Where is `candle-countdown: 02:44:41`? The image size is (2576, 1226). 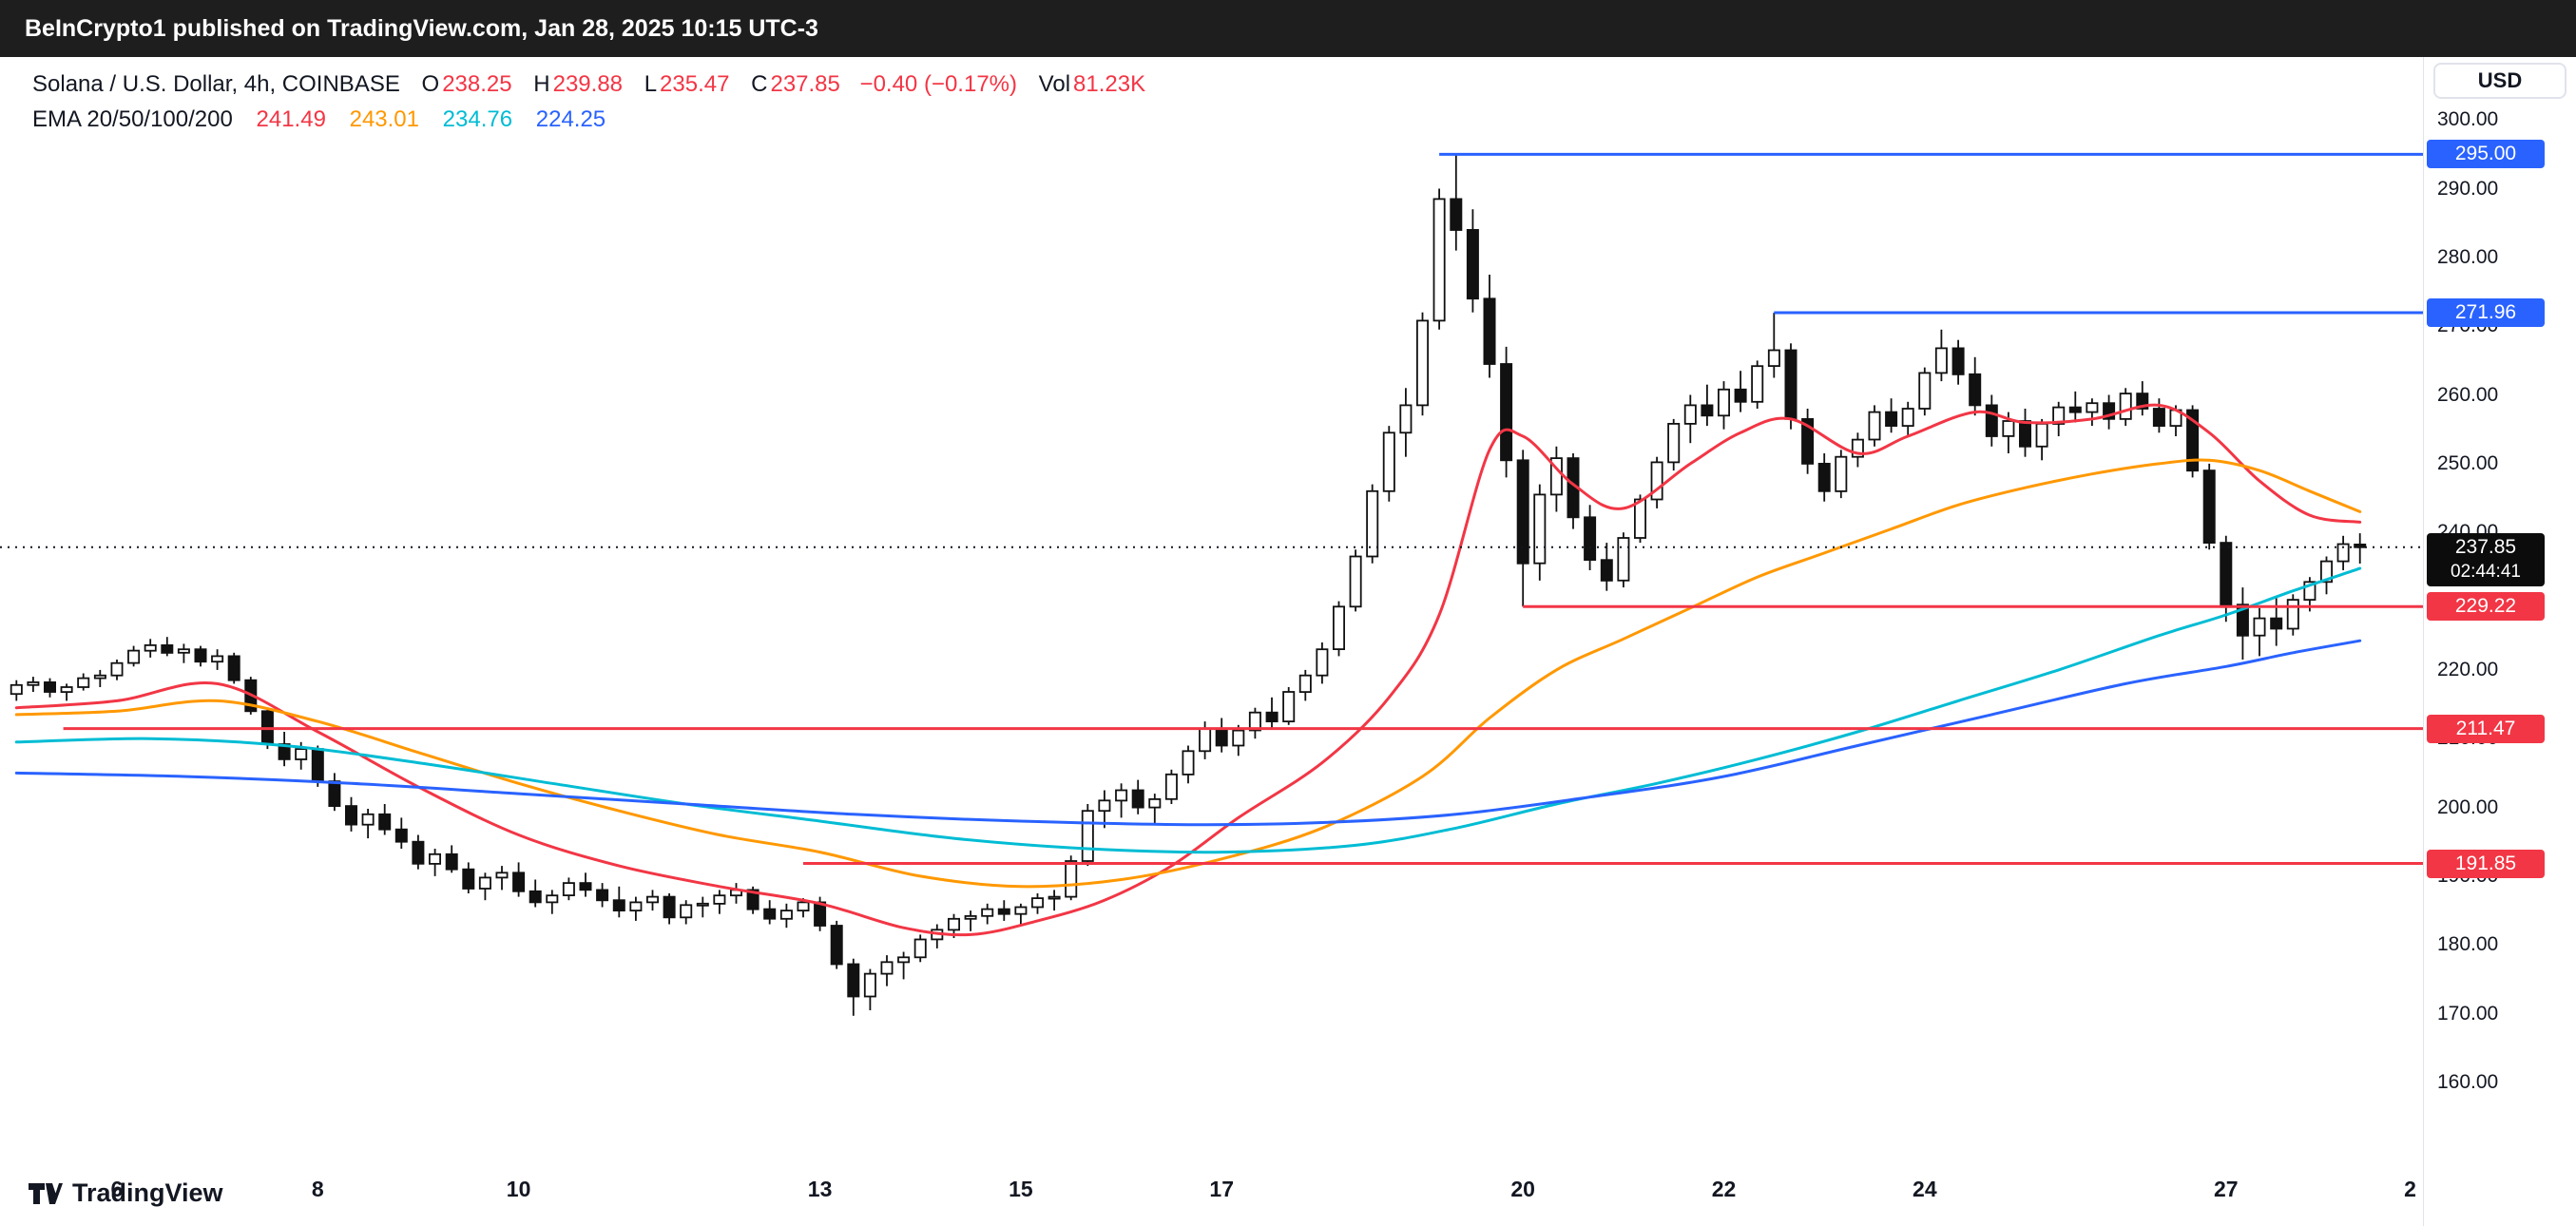
candle-countdown: 02:44:41 is located at coordinates (2486, 572).